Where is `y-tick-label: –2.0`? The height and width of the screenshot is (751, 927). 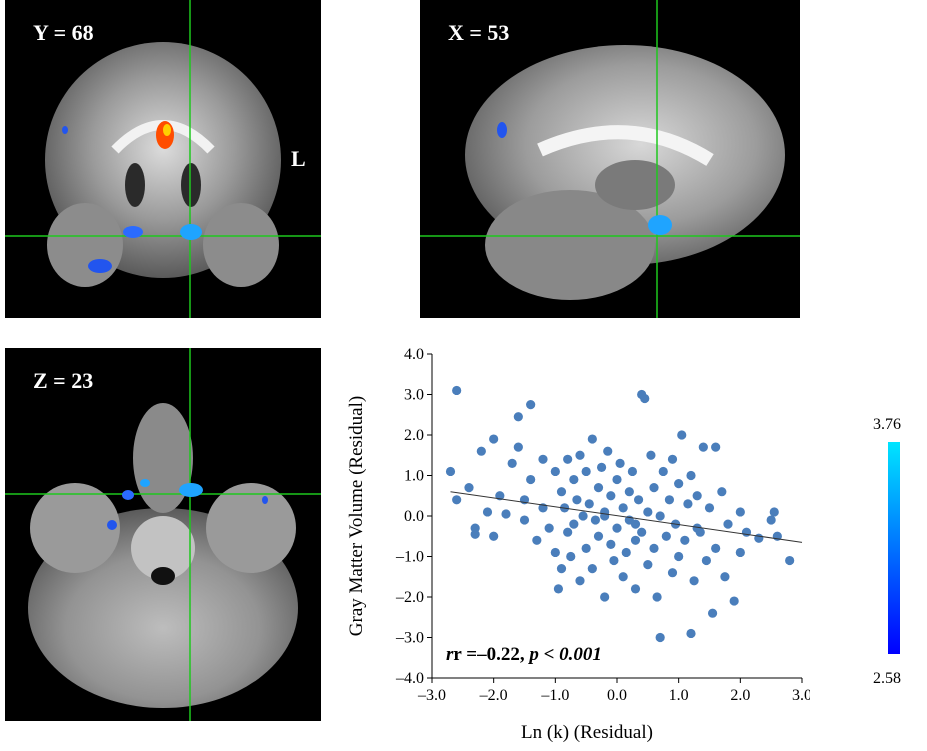 y-tick-label: –2.0 is located at coordinates (409, 597).